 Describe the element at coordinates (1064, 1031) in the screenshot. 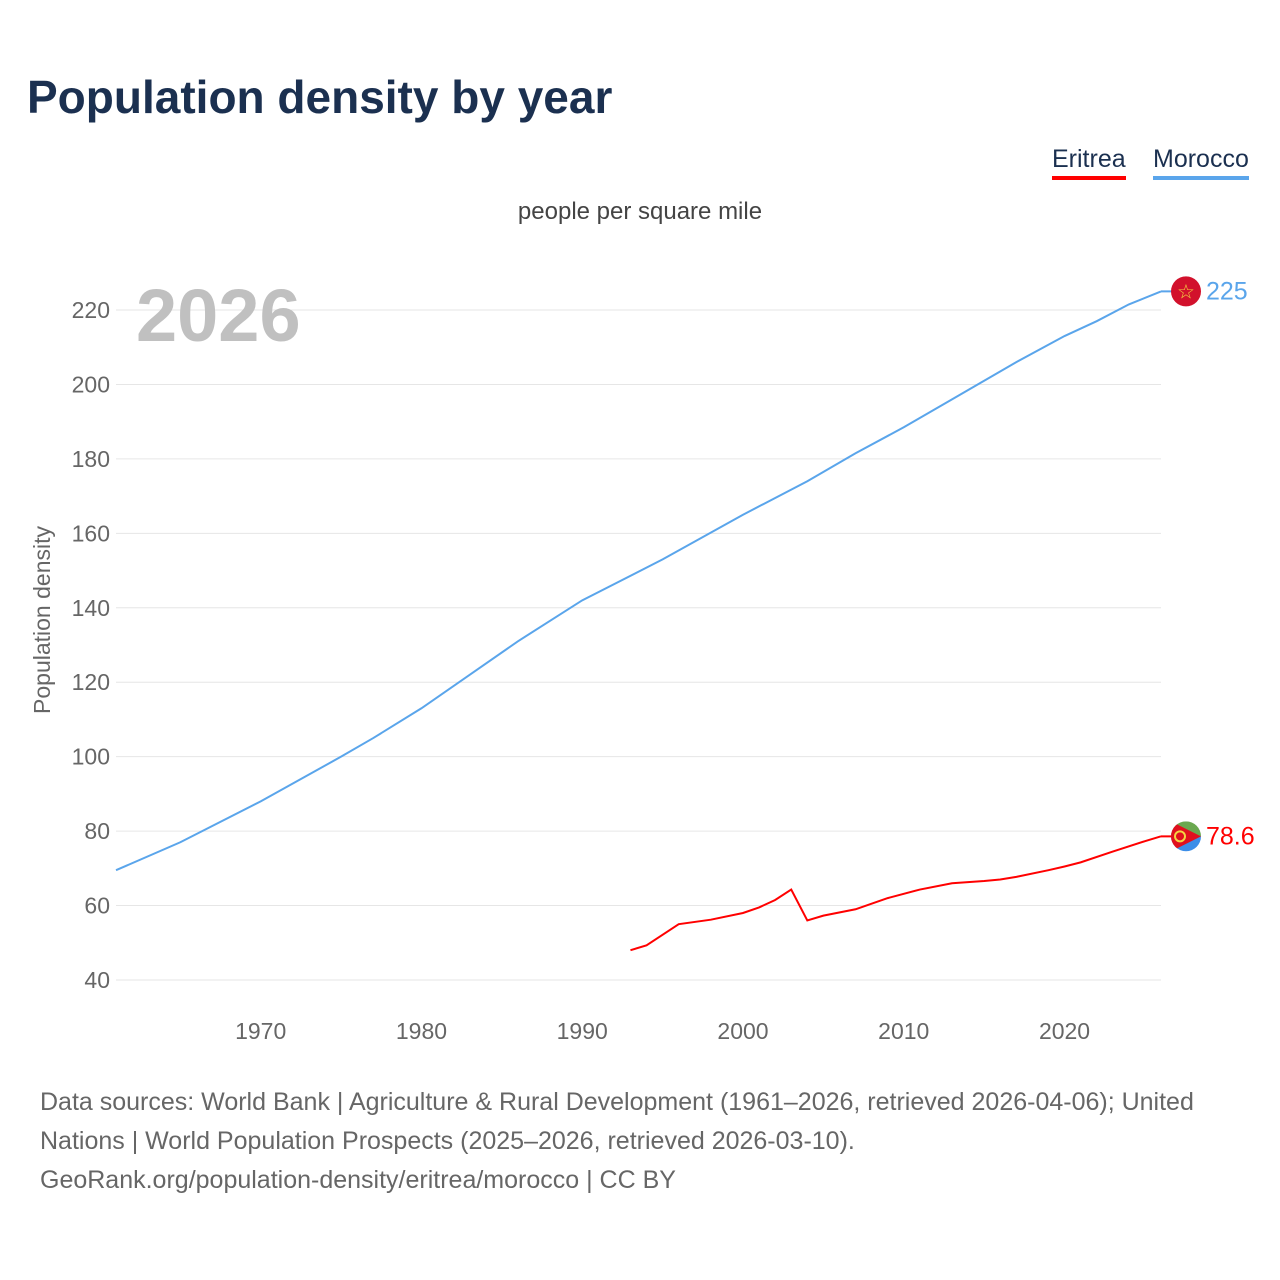

I see `x-tick-label: 2020` at that location.